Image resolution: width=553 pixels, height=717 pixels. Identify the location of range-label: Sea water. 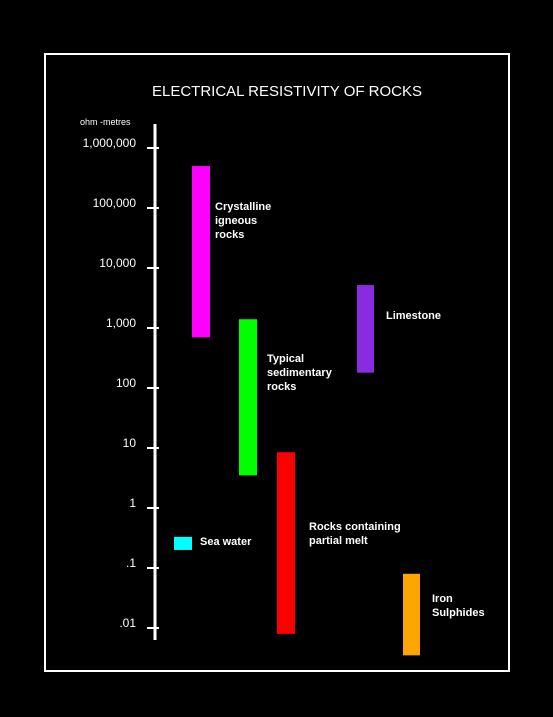
(226, 542).